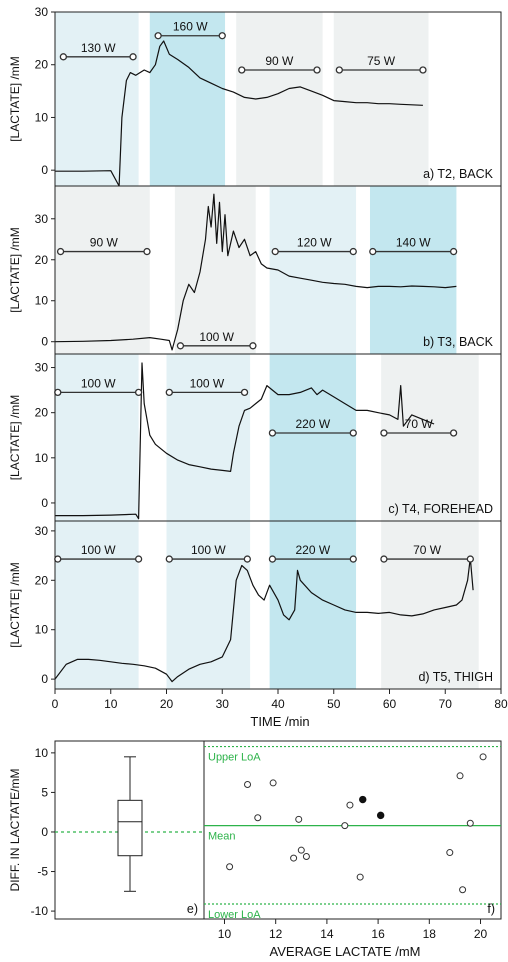 The width and height of the screenshot is (508, 962). What do you see at coordinates (190, 27) in the screenshot?
I see `workload-label: 160 W` at bounding box center [190, 27].